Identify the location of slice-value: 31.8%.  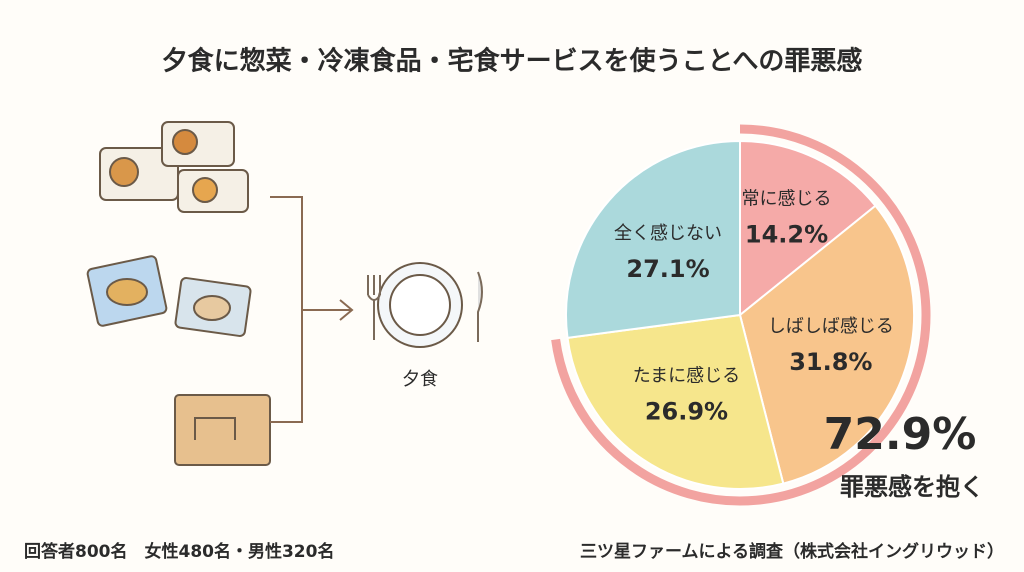
(830, 362).